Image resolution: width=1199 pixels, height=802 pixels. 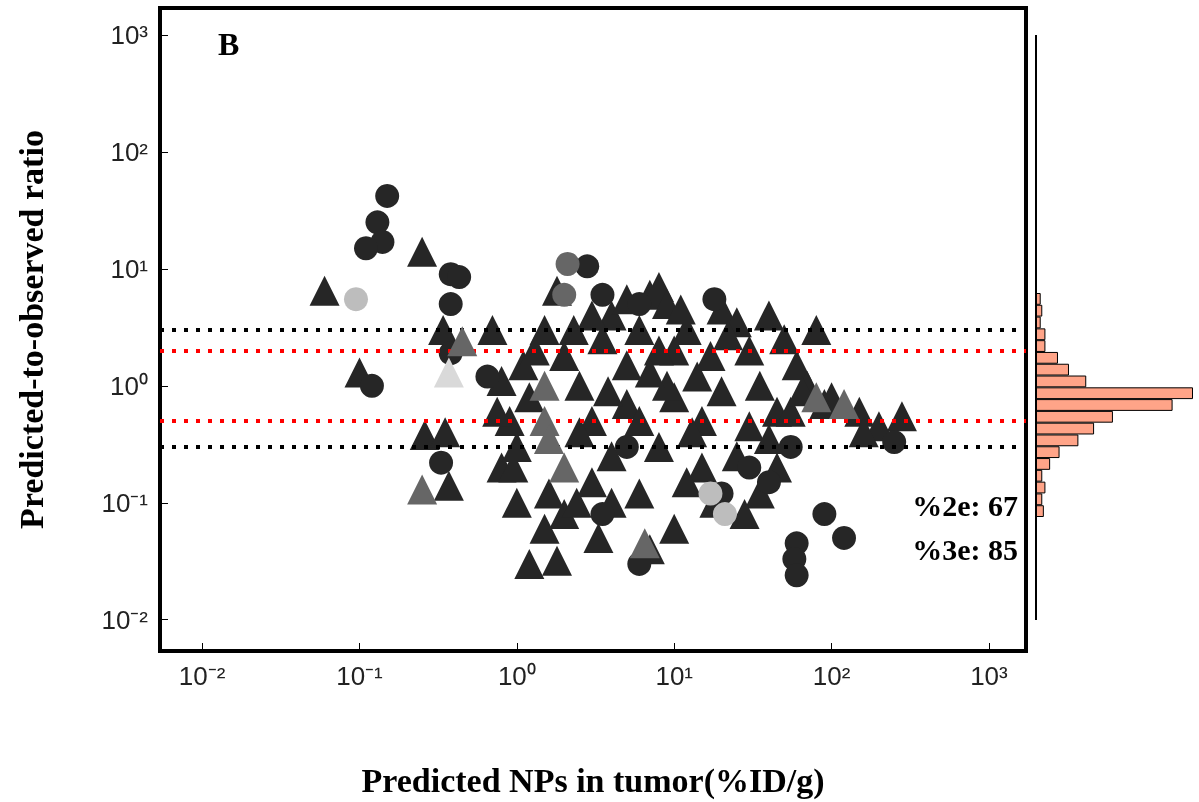 What do you see at coordinates (129, 385) in the screenshot?
I see `y-tick-label: 10⁰` at bounding box center [129, 385].